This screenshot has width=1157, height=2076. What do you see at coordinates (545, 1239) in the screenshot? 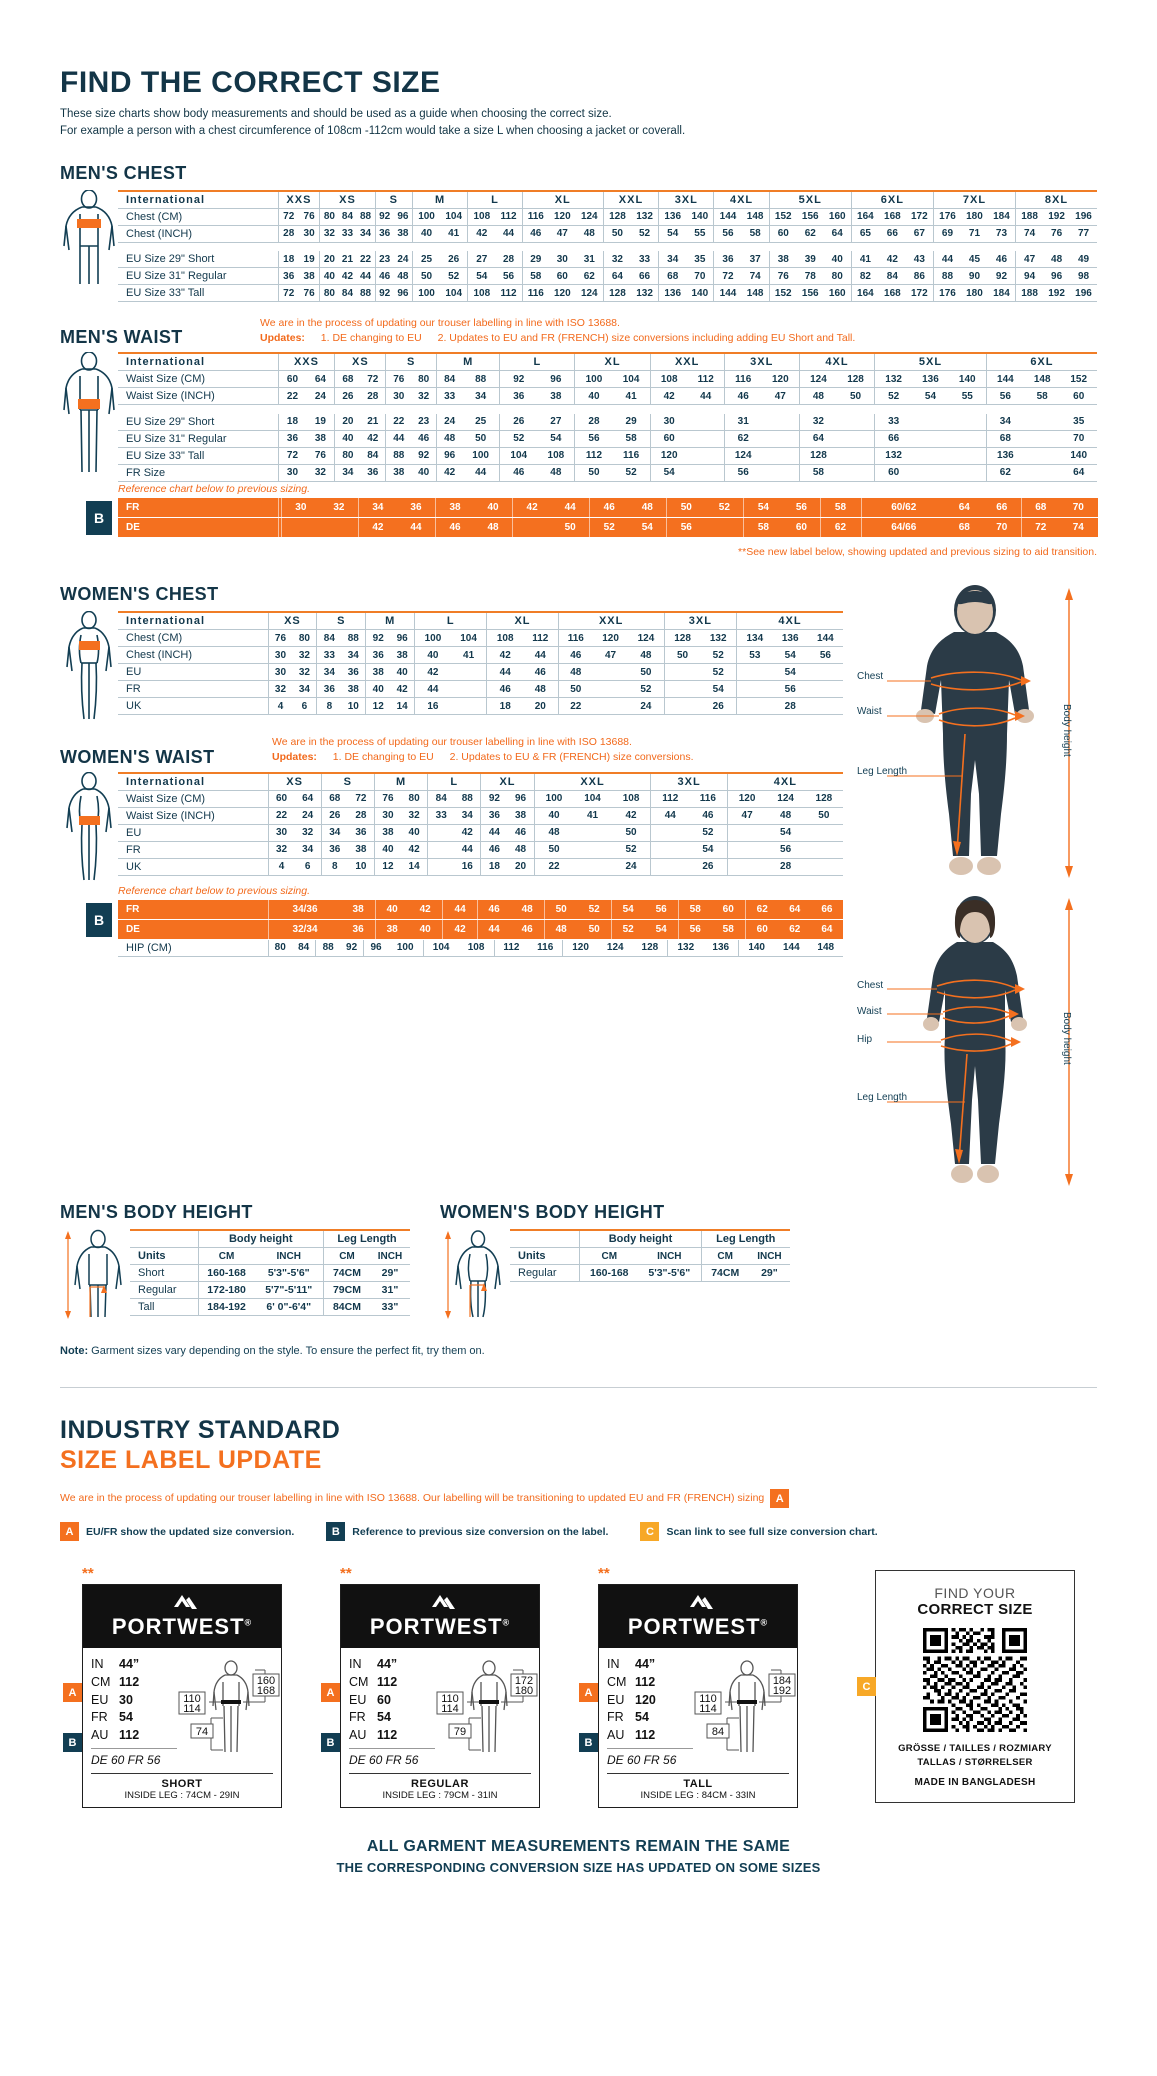
I see `bh-blank-cell` at bounding box center [545, 1239].